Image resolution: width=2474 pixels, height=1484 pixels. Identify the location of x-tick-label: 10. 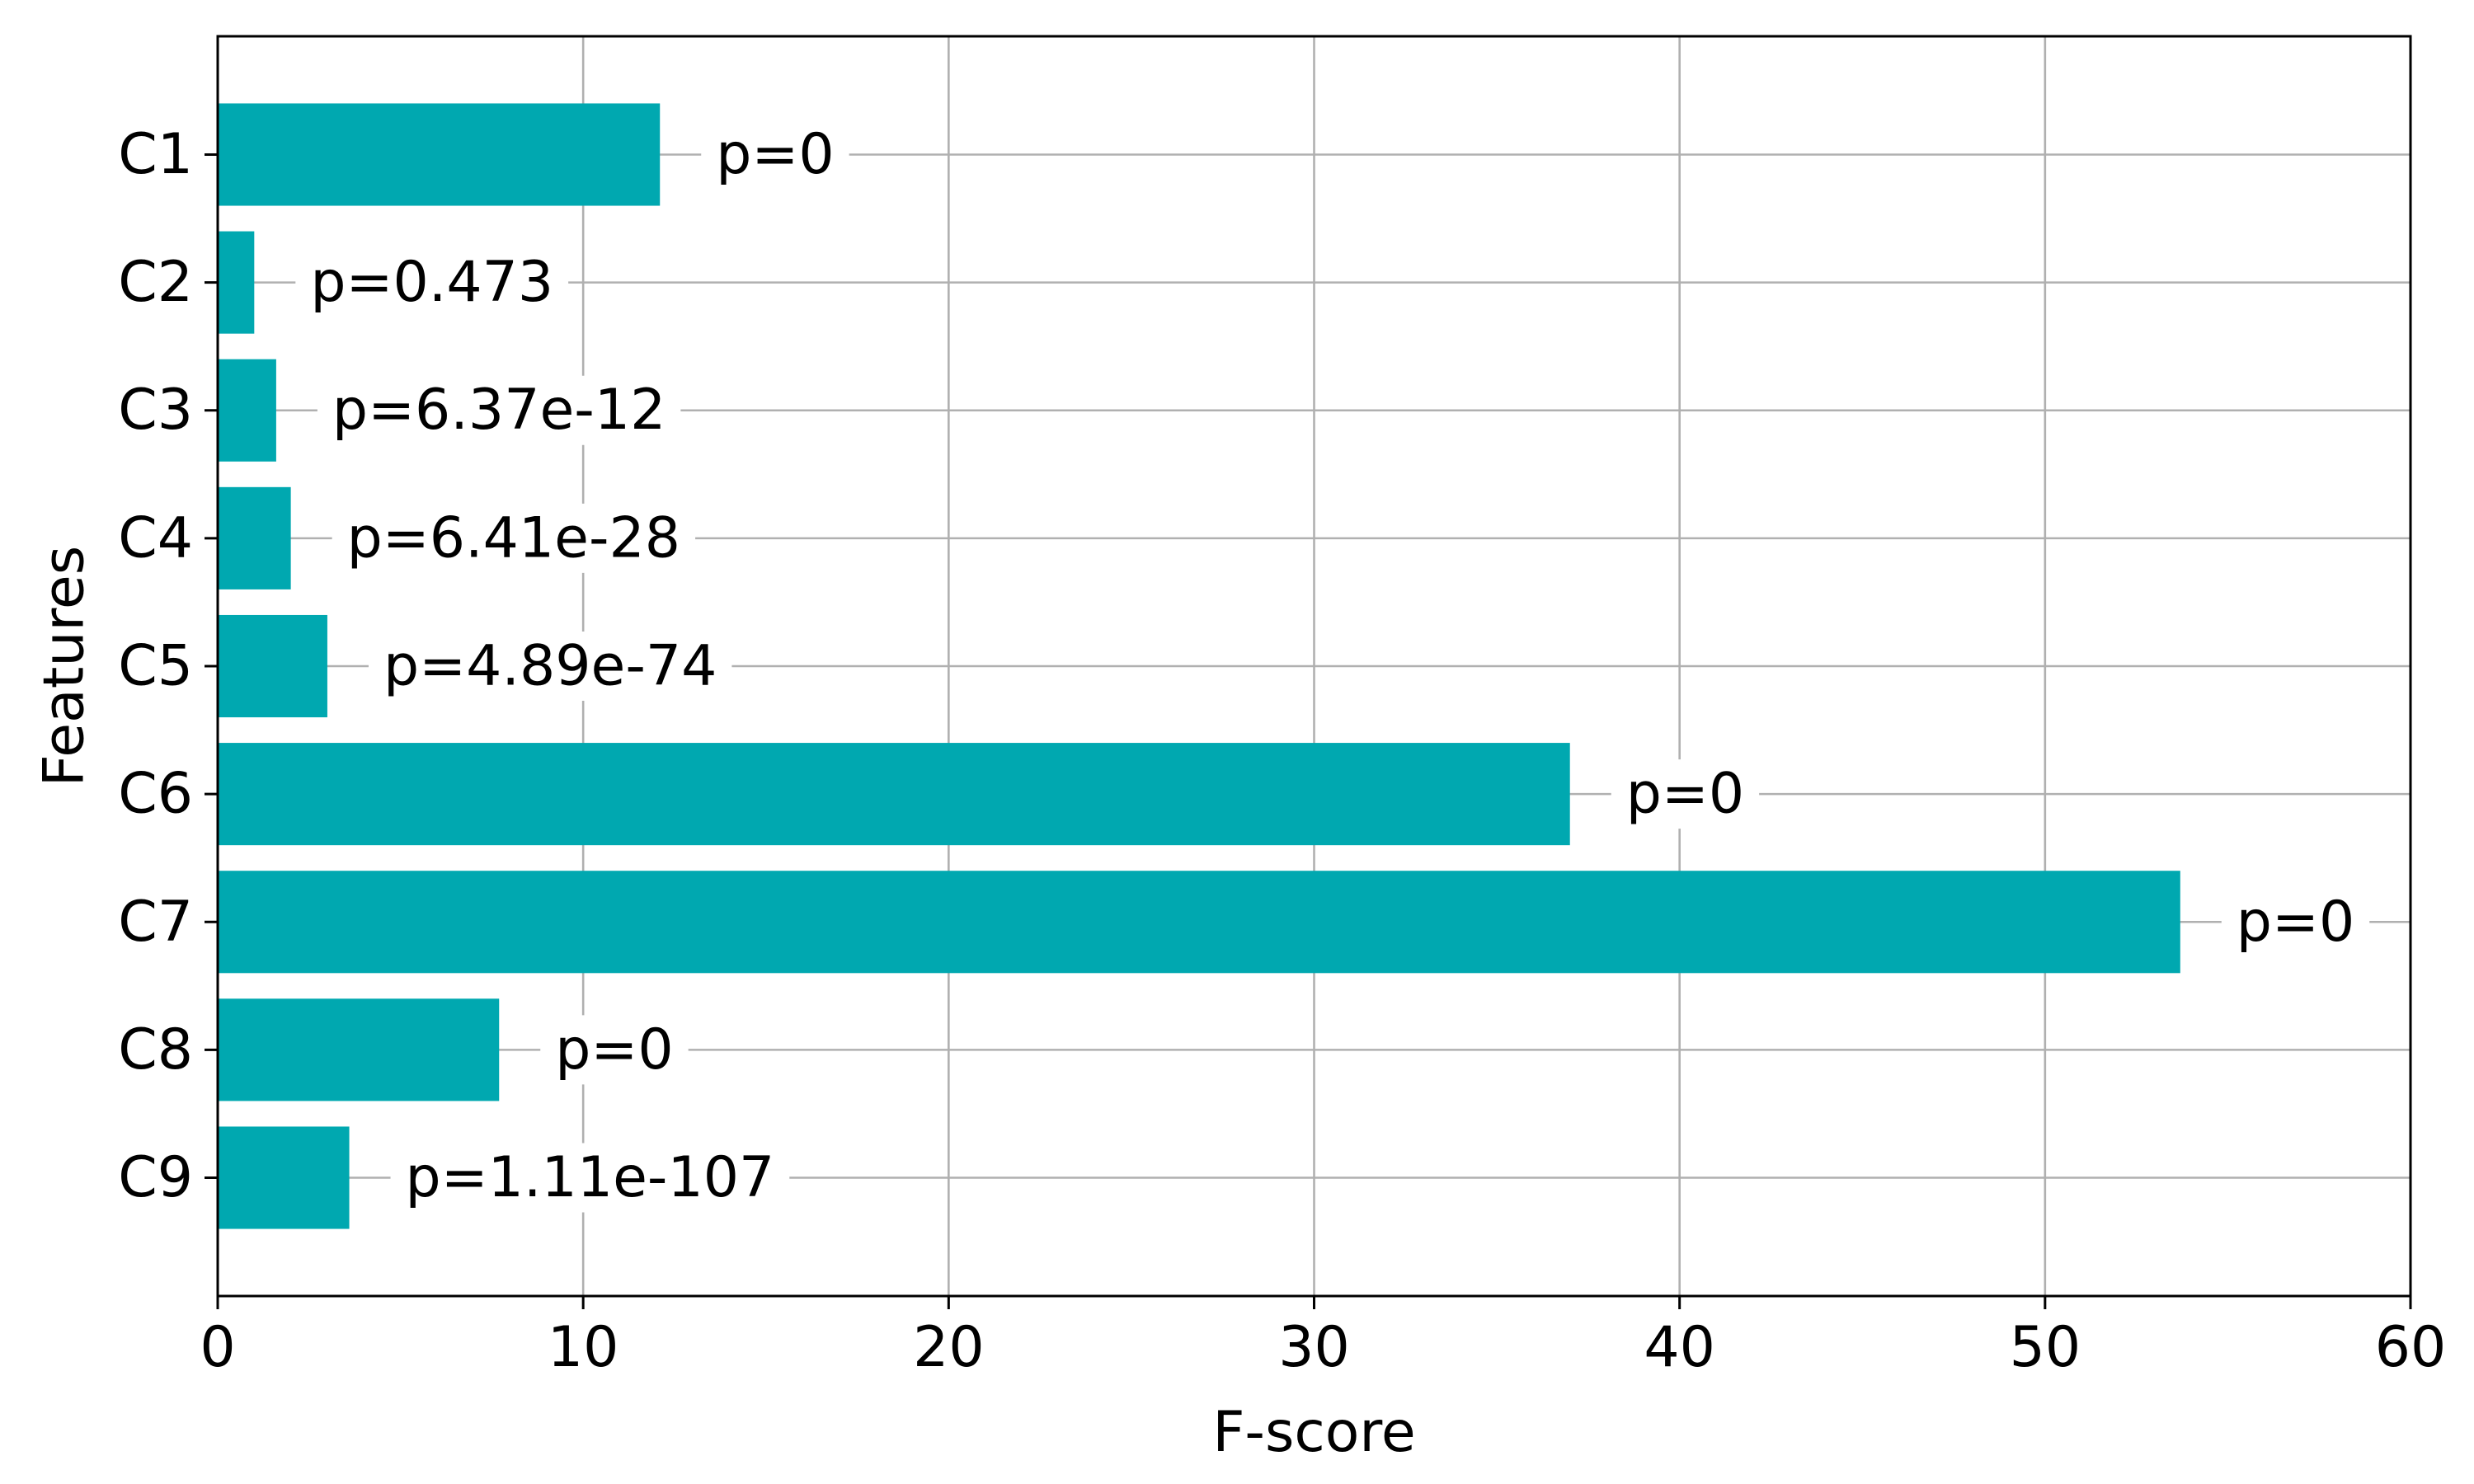
(583, 1347).